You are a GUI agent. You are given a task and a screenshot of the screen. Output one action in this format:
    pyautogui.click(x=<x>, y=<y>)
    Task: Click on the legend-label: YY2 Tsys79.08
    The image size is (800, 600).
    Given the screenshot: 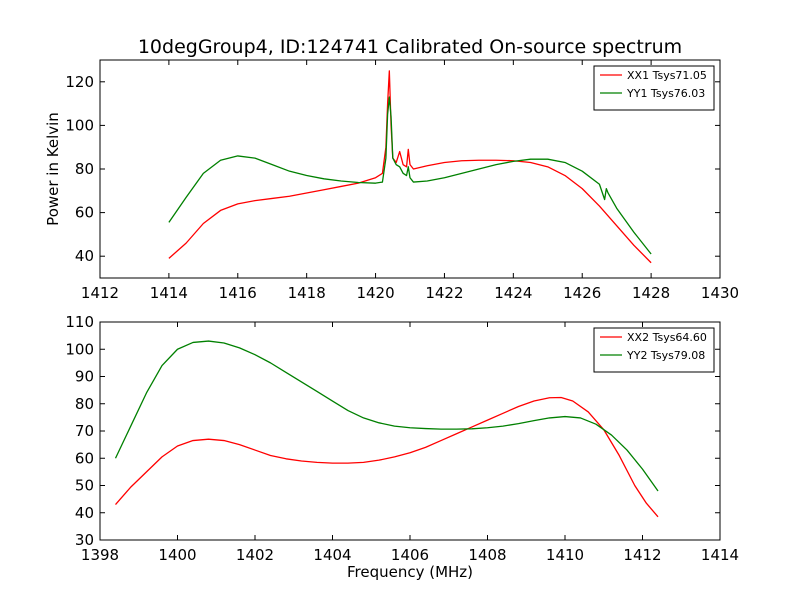 What is the action you would take?
    pyautogui.click(x=665, y=355)
    